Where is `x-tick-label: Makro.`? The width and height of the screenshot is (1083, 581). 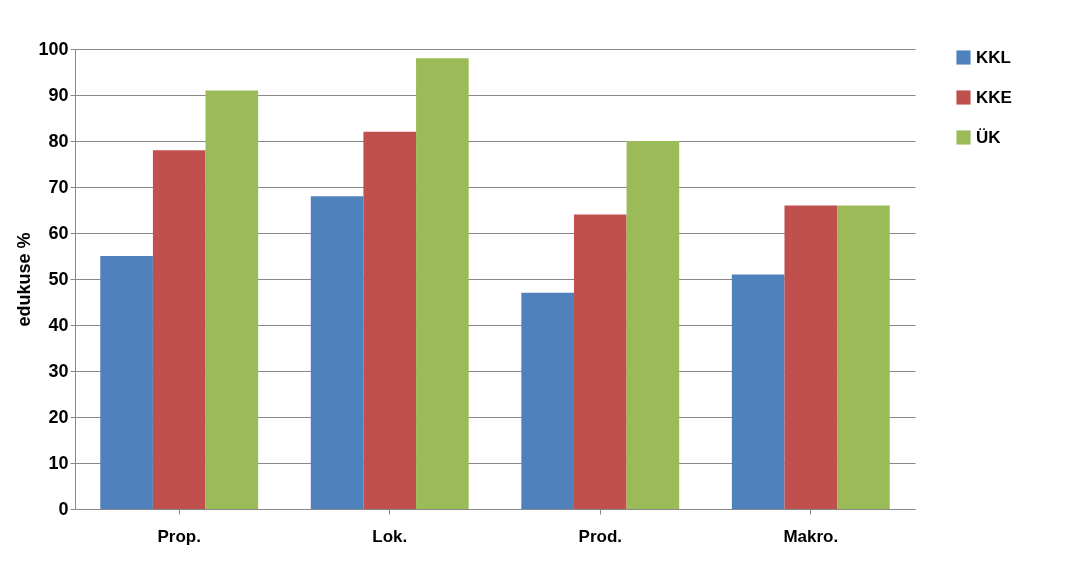 x-tick-label: Makro. is located at coordinates (811, 536).